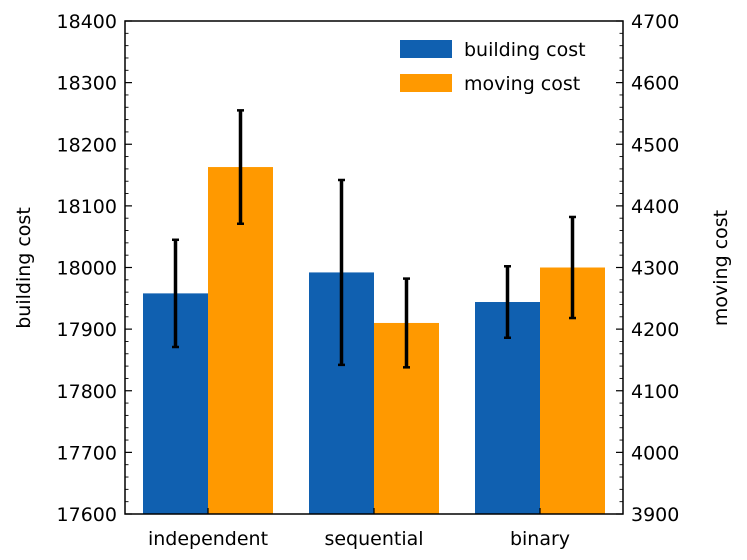 This screenshot has width=747, height=560. What do you see at coordinates (87, 269) in the screenshot?
I see `left-tick-label: 18000` at bounding box center [87, 269].